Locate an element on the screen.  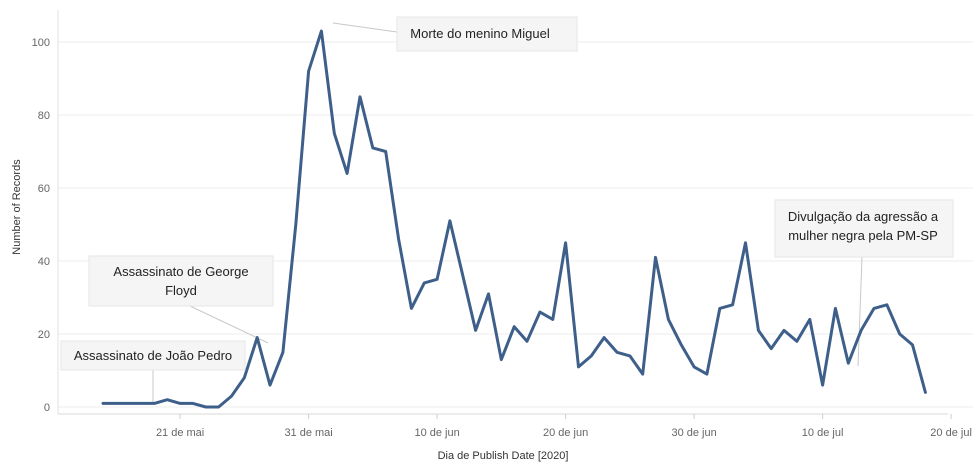
annotation-label: mulher negra pela PM-SP is located at coordinates (863, 235).